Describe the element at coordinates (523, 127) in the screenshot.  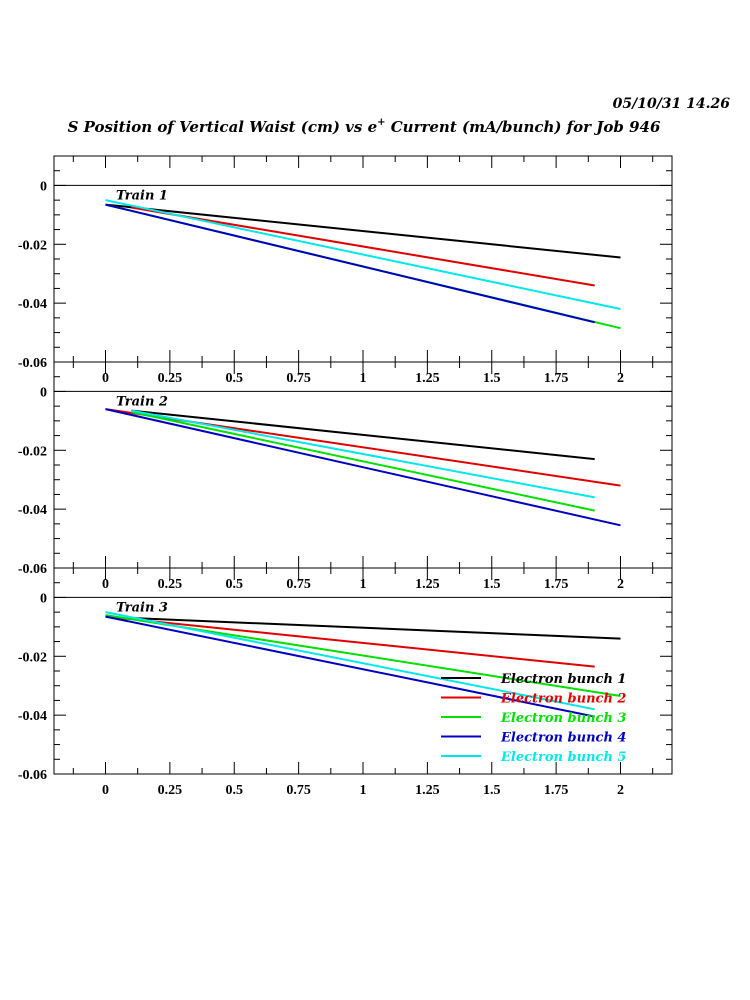
I see `title-suffix: Current (mA/bunch) for Job 946` at that location.